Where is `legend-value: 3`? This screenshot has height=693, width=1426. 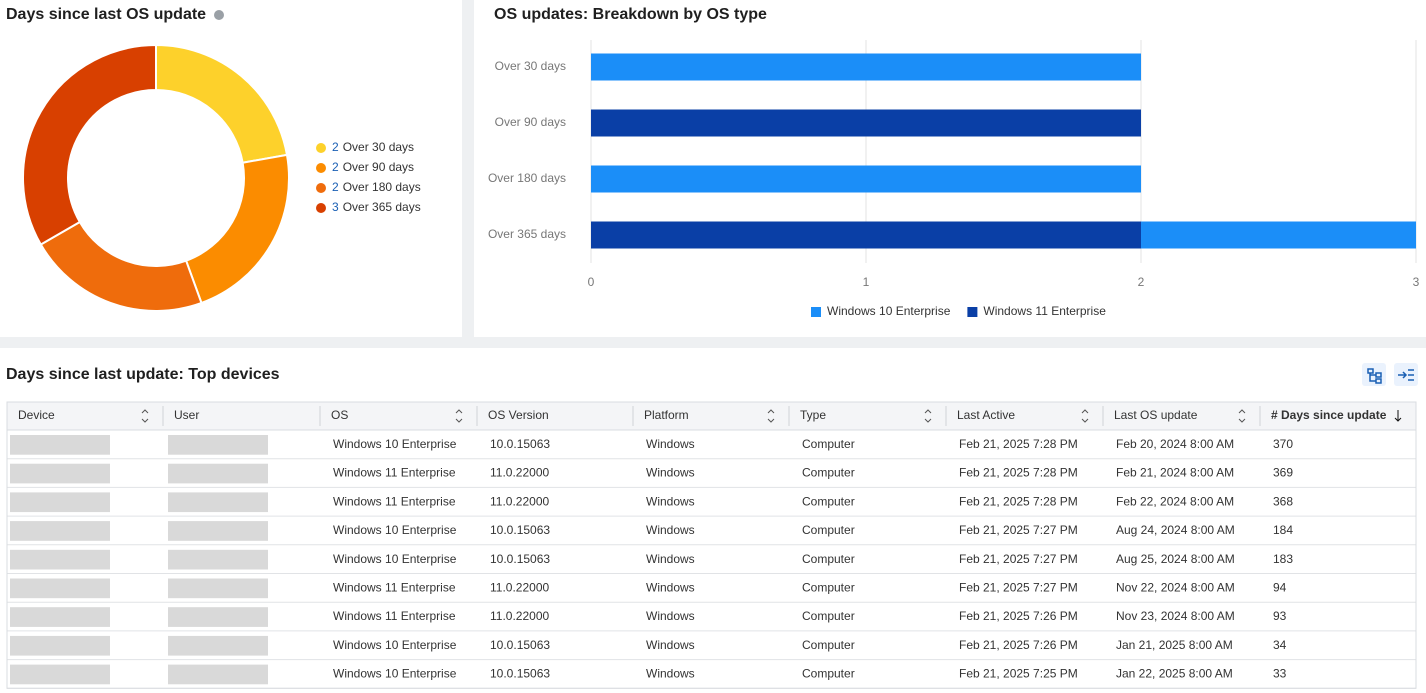 legend-value: 3 is located at coordinates (335, 207).